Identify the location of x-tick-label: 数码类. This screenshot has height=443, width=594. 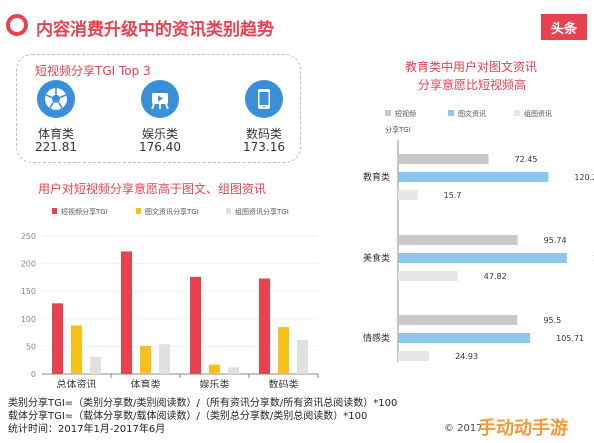
(284, 383).